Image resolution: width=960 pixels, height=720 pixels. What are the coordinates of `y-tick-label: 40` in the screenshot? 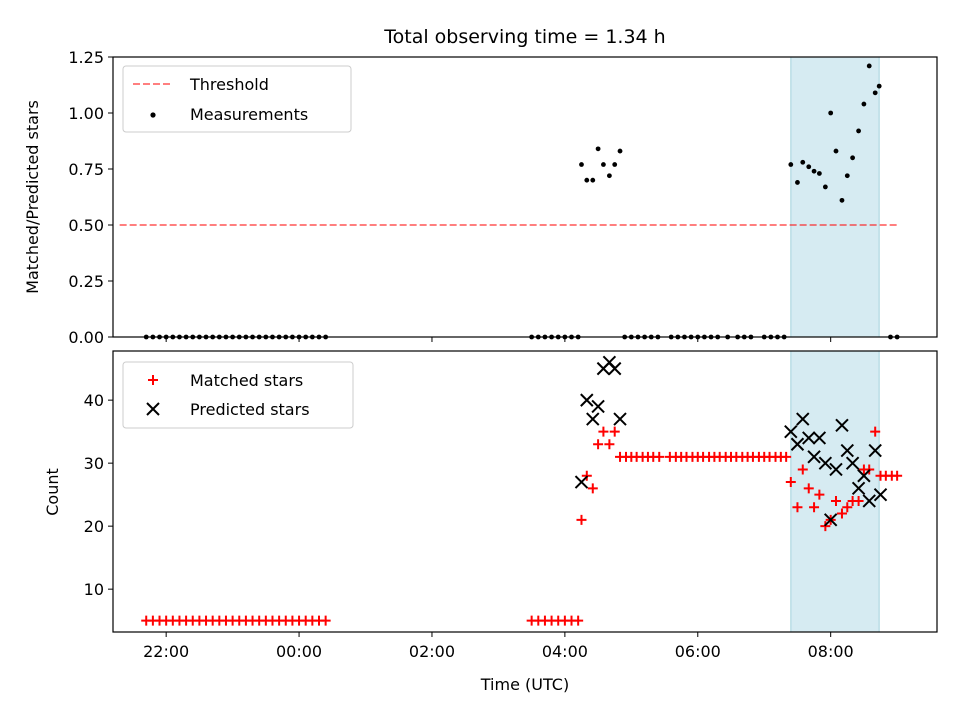 It's located at (94, 400).